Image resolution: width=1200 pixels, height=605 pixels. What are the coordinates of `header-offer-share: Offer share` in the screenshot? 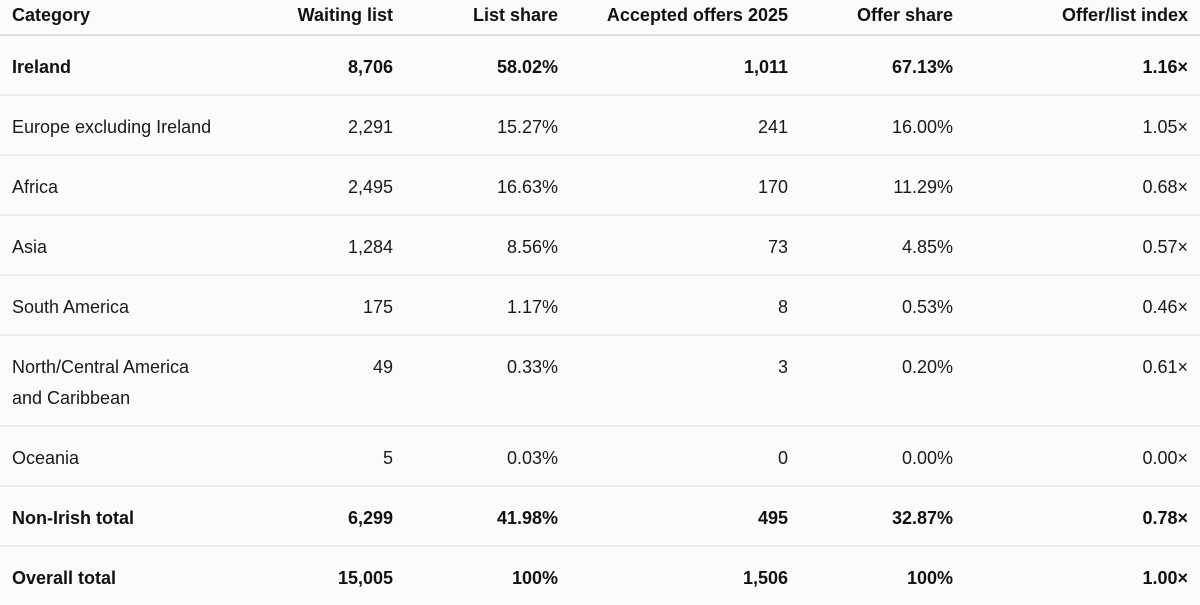 It's located at (882, 18).